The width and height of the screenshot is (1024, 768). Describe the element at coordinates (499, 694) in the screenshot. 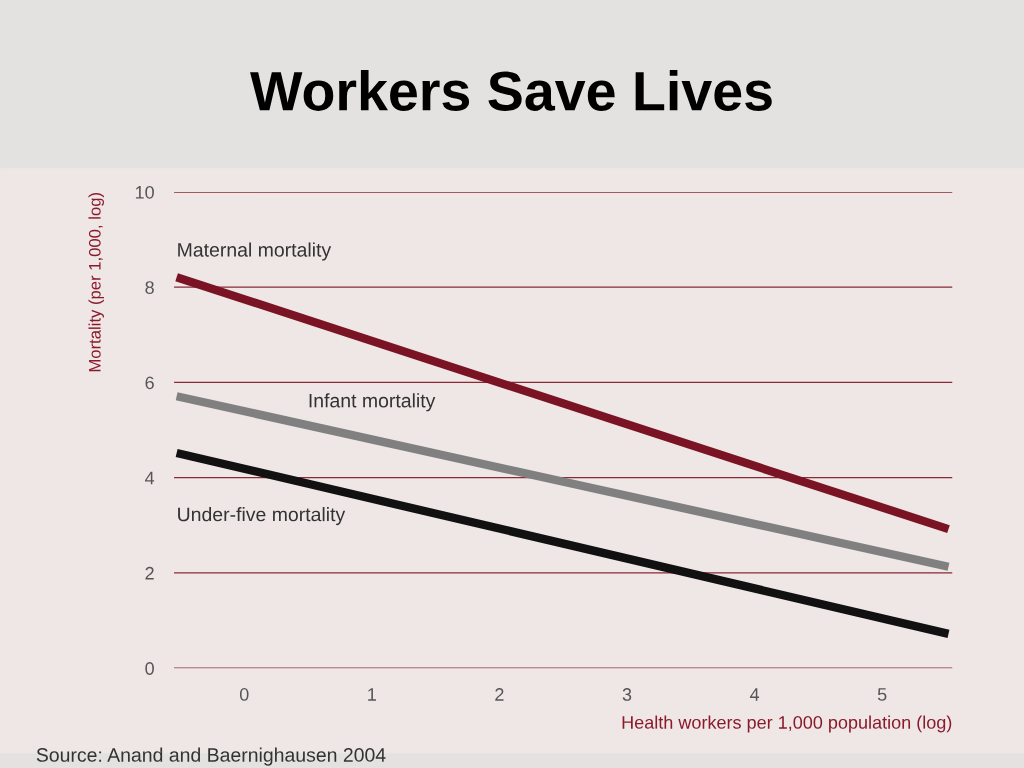

I see `x-tick-label: 2` at that location.